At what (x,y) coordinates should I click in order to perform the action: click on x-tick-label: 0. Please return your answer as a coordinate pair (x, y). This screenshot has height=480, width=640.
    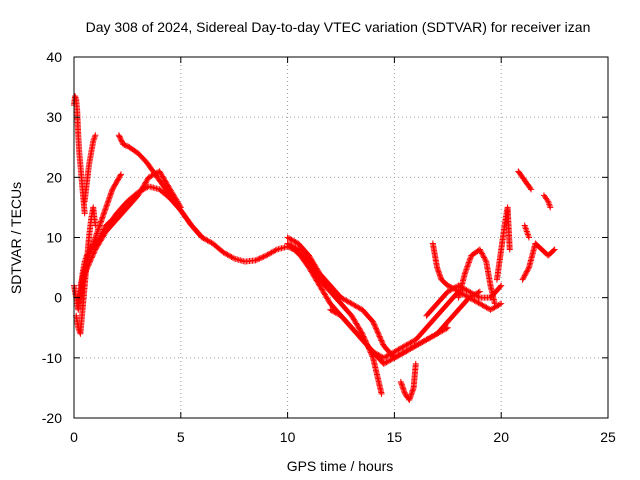
    Looking at the image, I should click on (74, 437).